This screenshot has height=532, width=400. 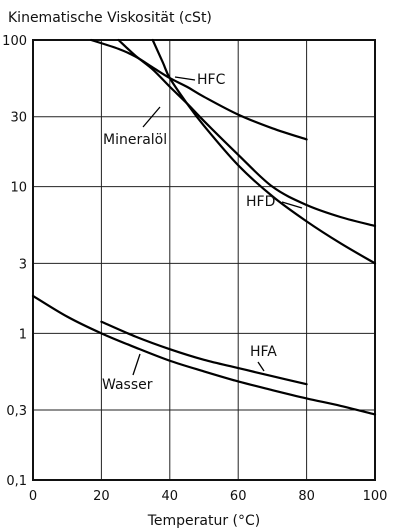 I want to click on leader-line-hfc, so click(x=185, y=78).